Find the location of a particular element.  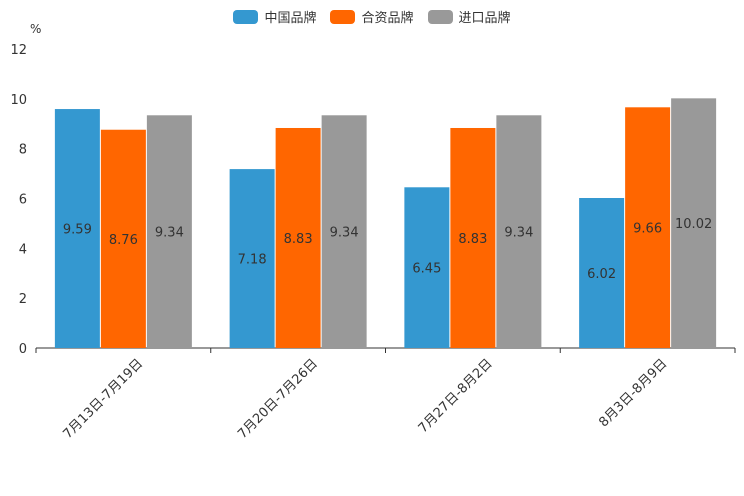

legend-label-jv: 合资品牌 is located at coordinates (387, 18).